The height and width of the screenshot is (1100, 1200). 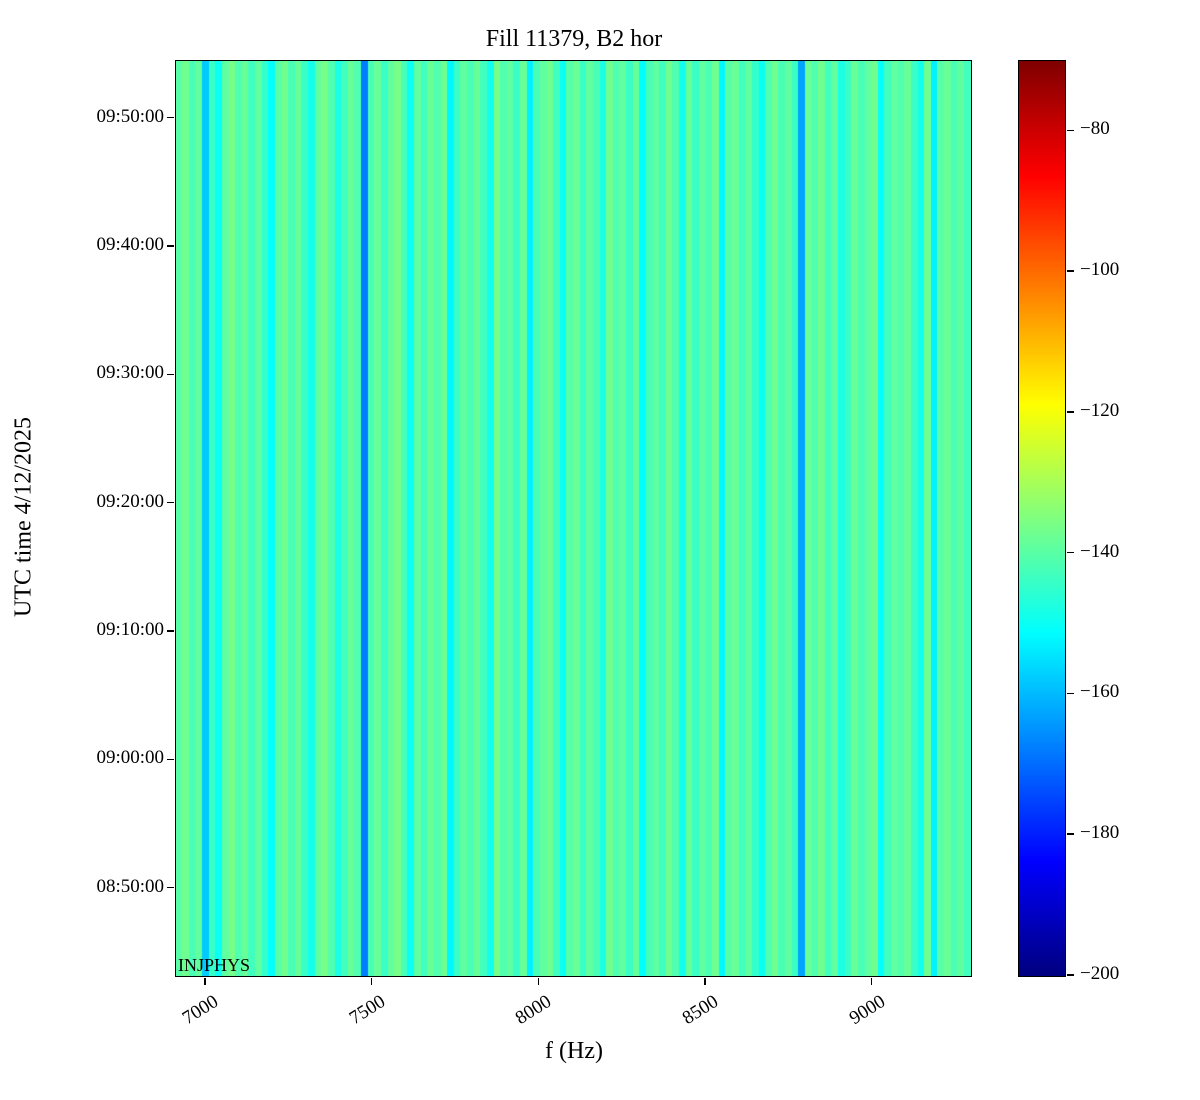 What do you see at coordinates (130, 758) in the screenshot?
I see `y-tick-label: 09:00:00` at bounding box center [130, 758].